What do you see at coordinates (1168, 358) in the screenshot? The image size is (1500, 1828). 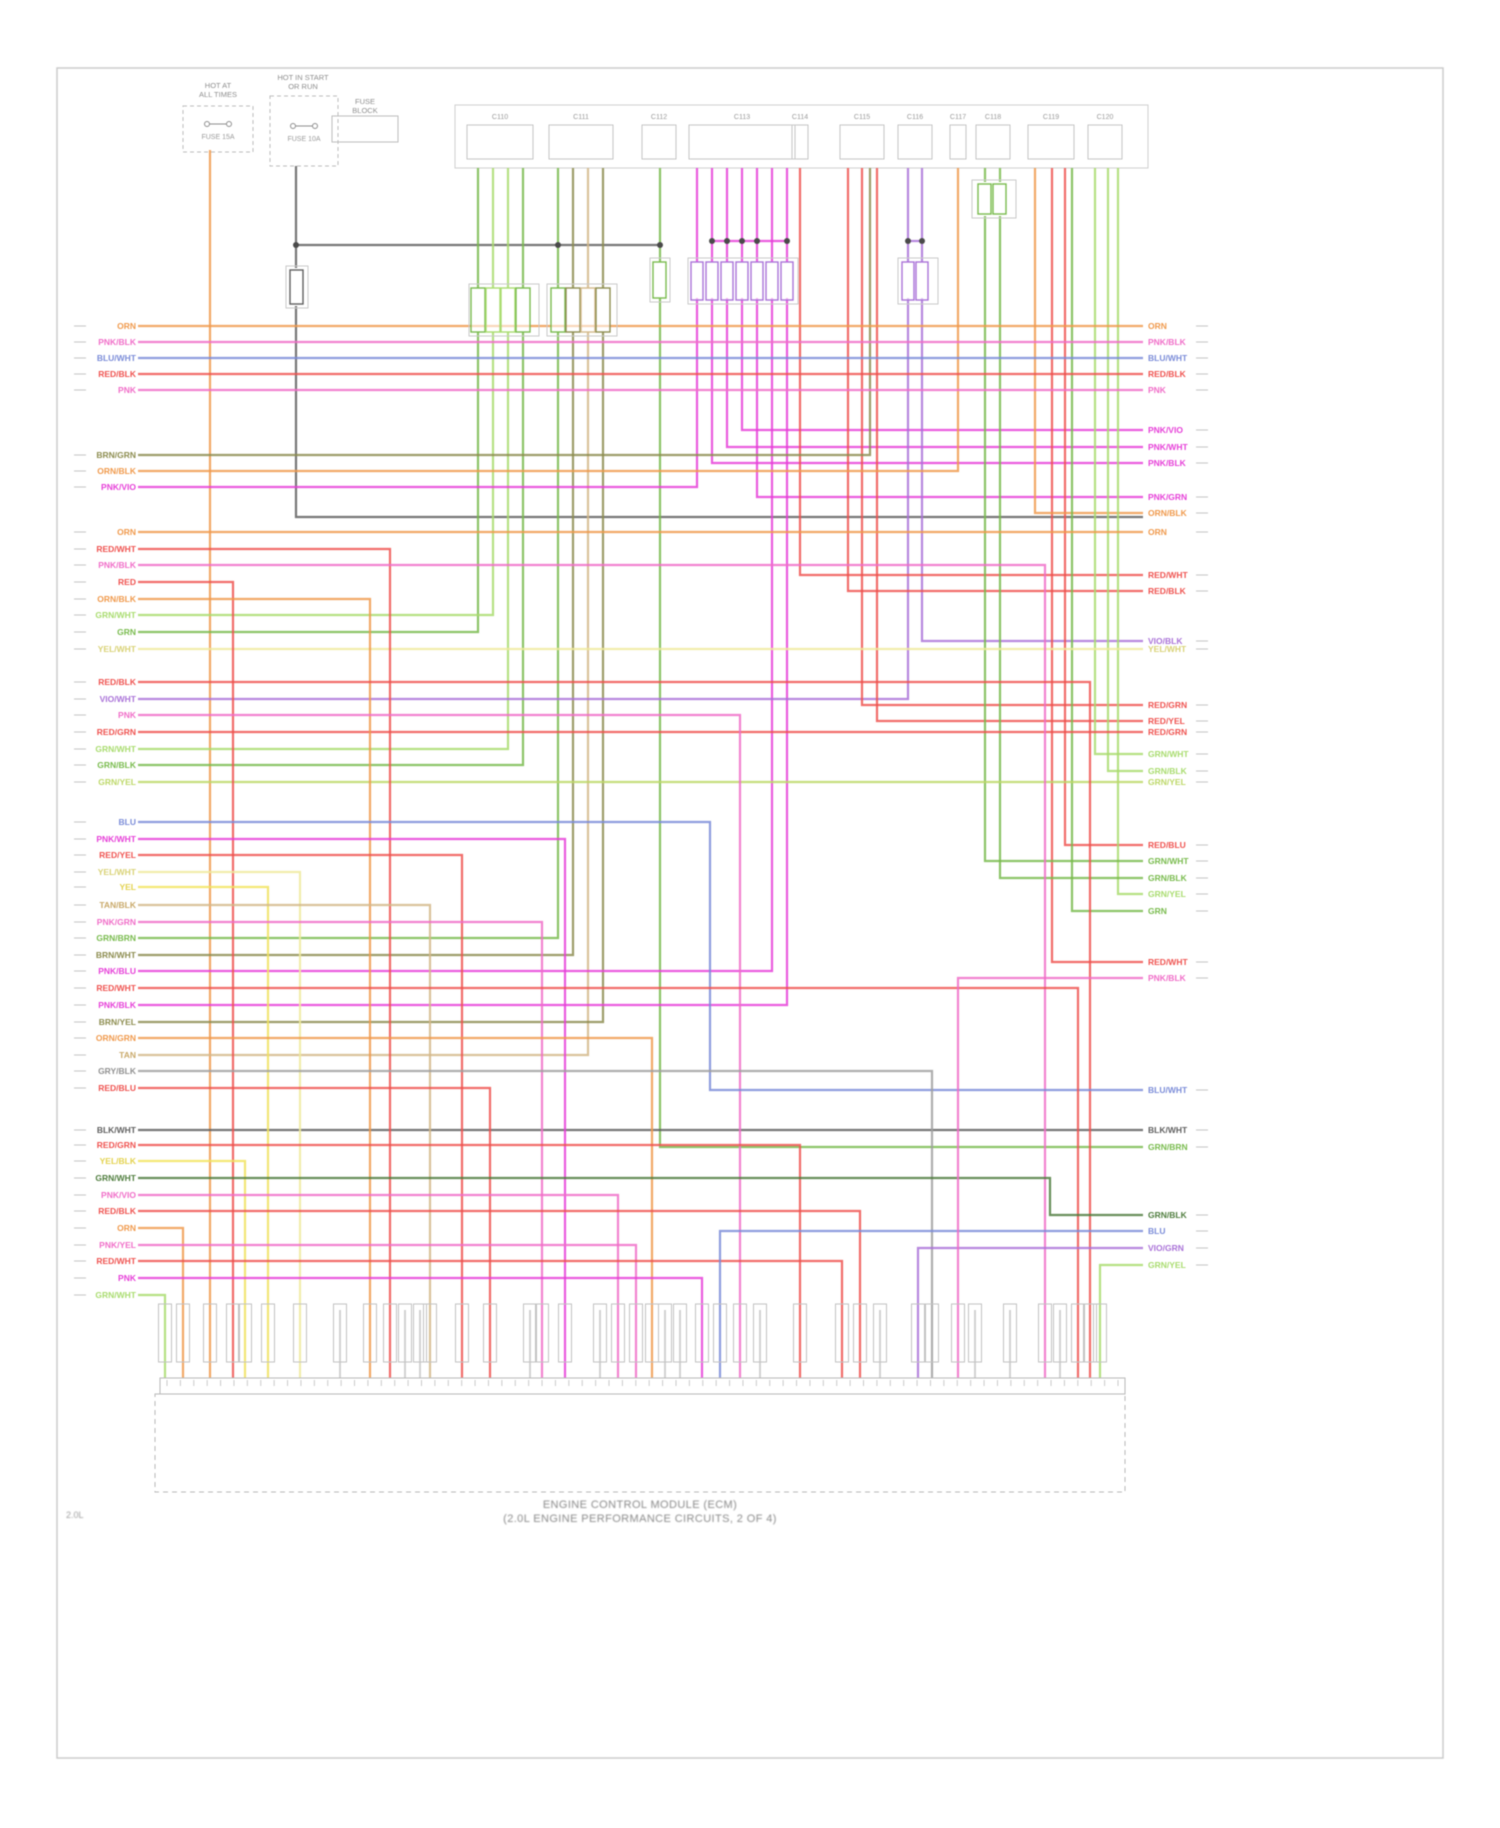 I see `right-pin-label: BLU/WHT` at bounding box center [1168, 358].